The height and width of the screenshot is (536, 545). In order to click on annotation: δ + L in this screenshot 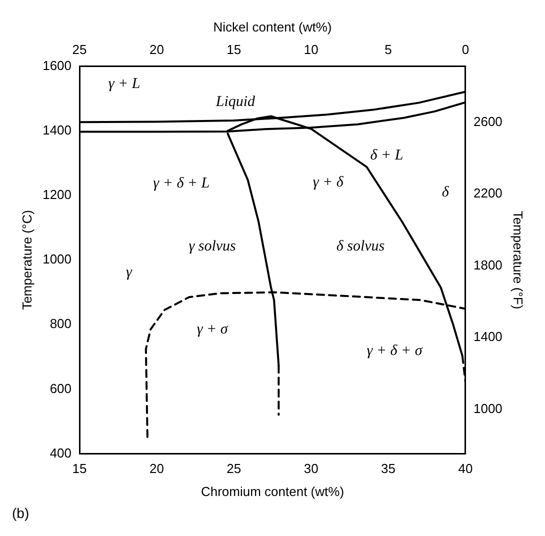, I will do `click(387, 155)`.